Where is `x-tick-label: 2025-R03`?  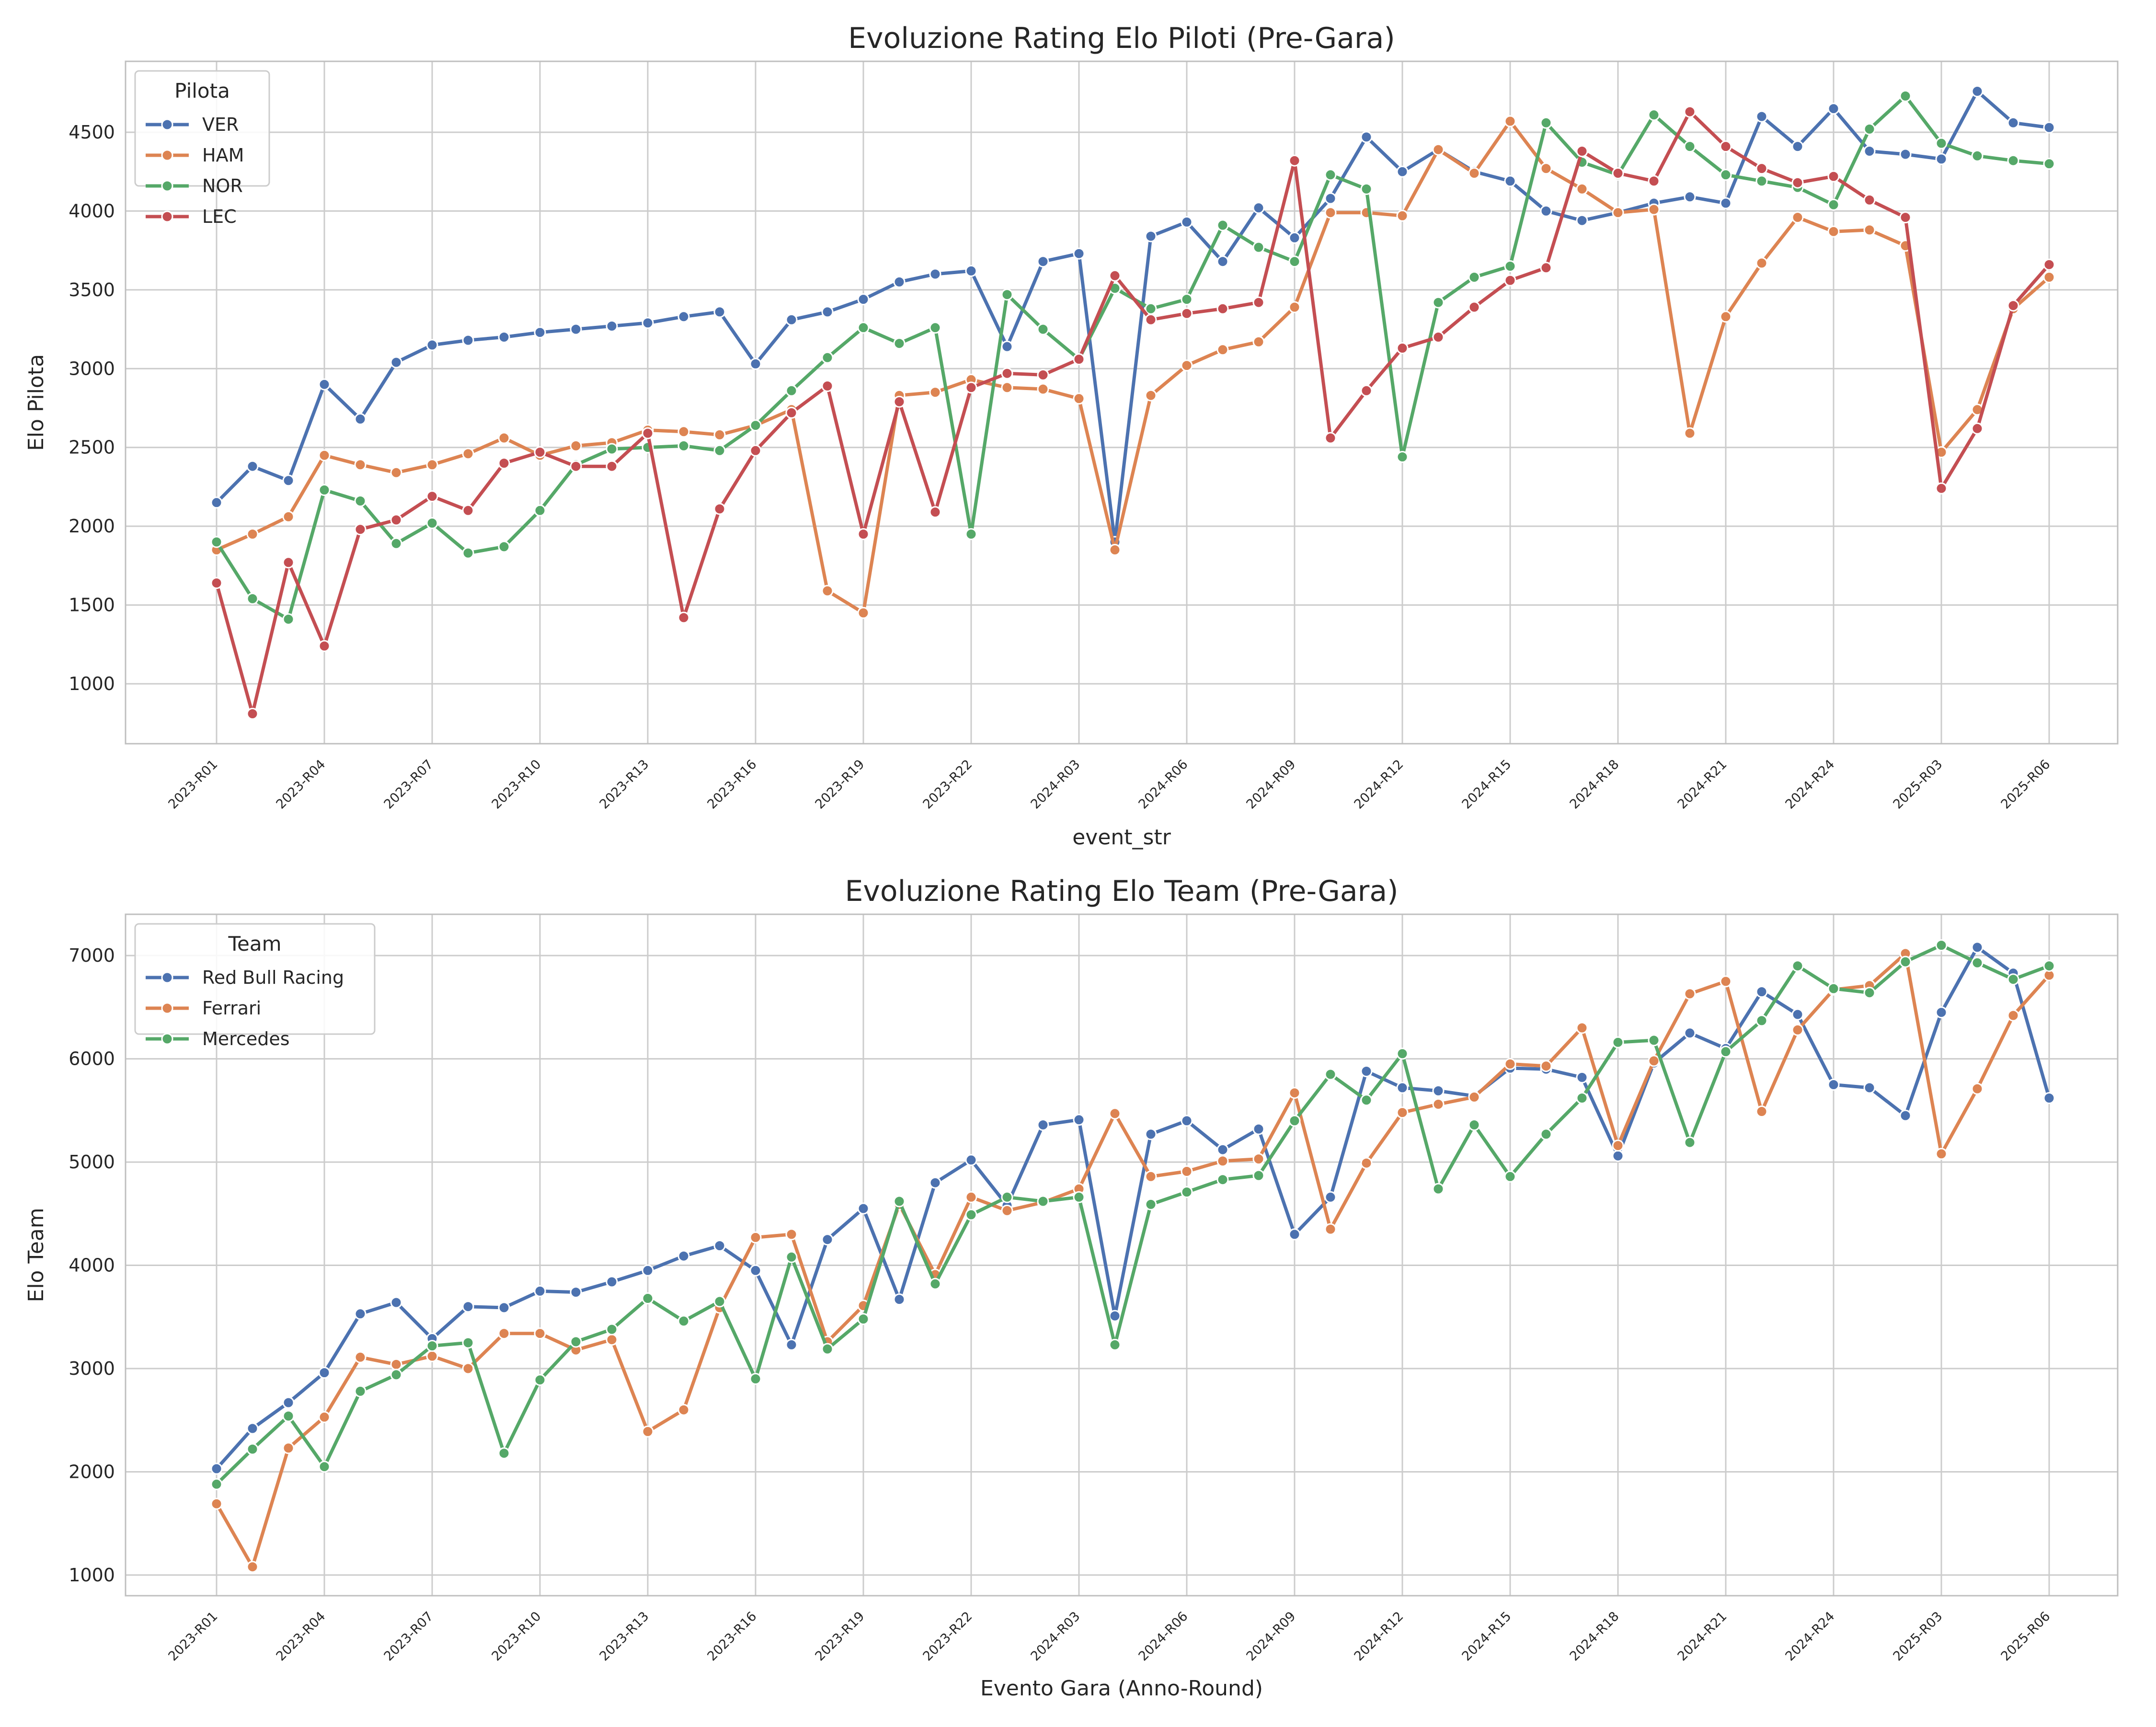 x-tick-label: 2025-R03 is located at coordinates (1919, 784).